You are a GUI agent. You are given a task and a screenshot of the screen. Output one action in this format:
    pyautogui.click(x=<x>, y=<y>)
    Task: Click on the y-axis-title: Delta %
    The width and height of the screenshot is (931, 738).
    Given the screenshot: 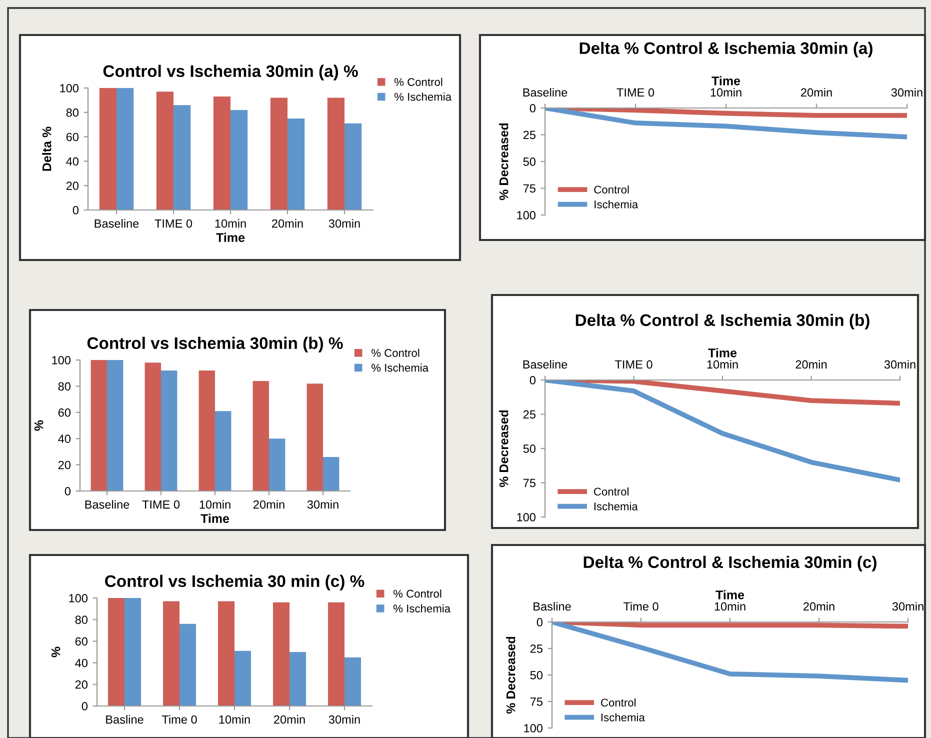 What is the action you would take?
    pyautogui.click(x=47, y=148)
    